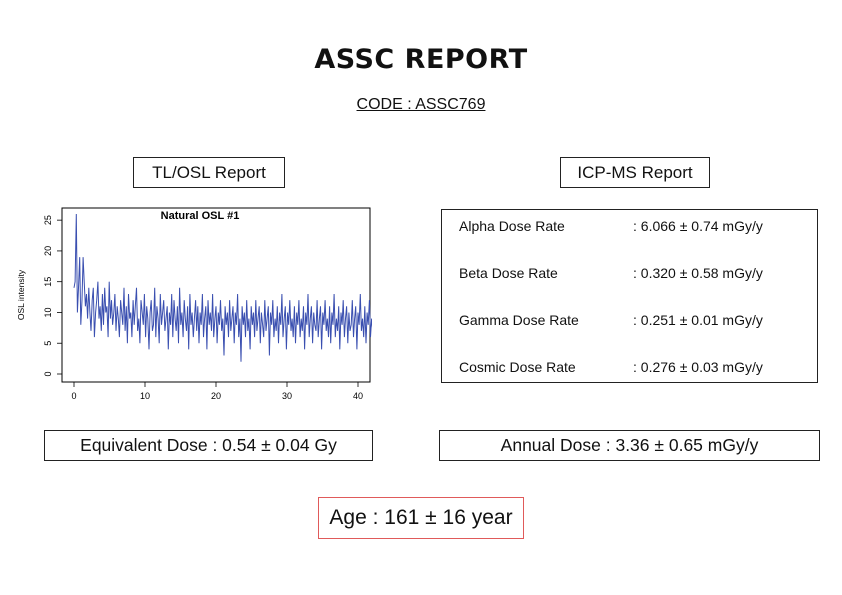 Image resolution: width=842 pixels, height=595 pixels. What do you see at coordinates (635, 172) in the screenshot?
I see `icp-ms-report-label: ICP-MS Report` at bounding box center [635, 172].